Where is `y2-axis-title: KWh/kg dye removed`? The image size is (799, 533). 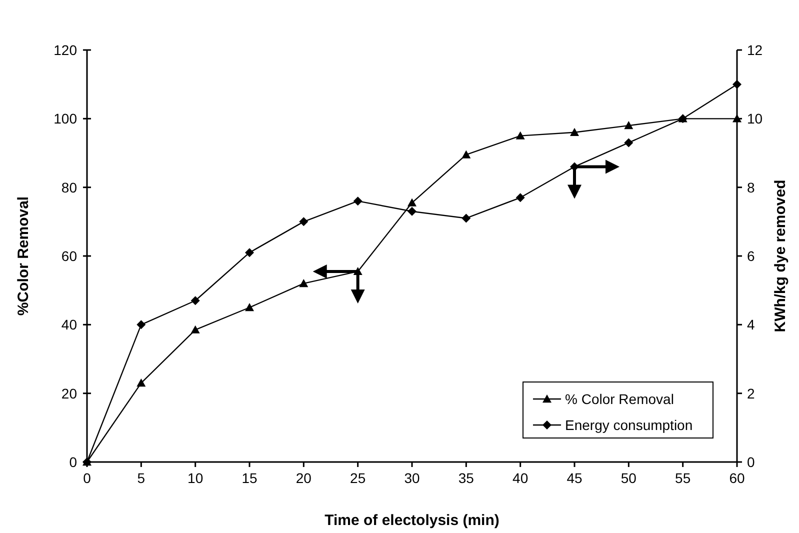 y2-axis-title: KWh/kg dye removed is located at coordinates (780, 256).